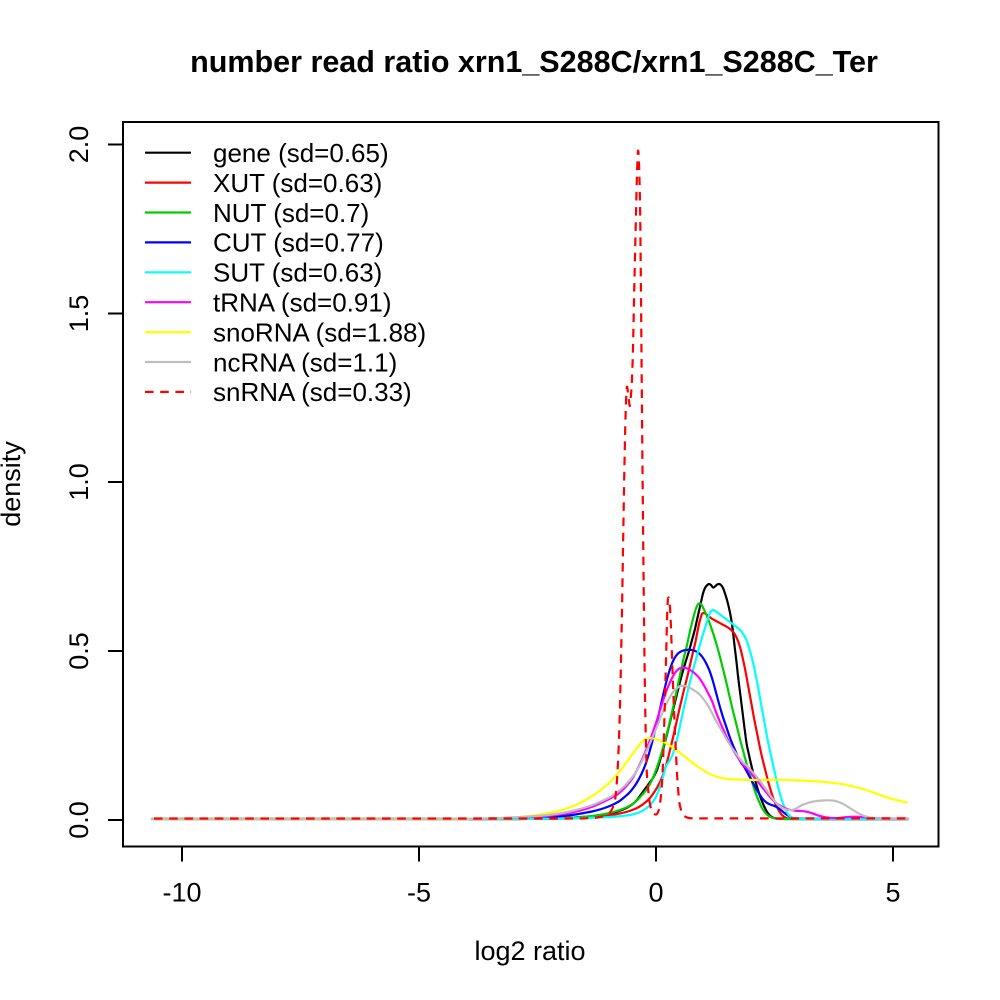  What do you see at coordinates (79, 820) in the screenshot?
I see `svg-text: 0.0` at bounding box center [79, 820].